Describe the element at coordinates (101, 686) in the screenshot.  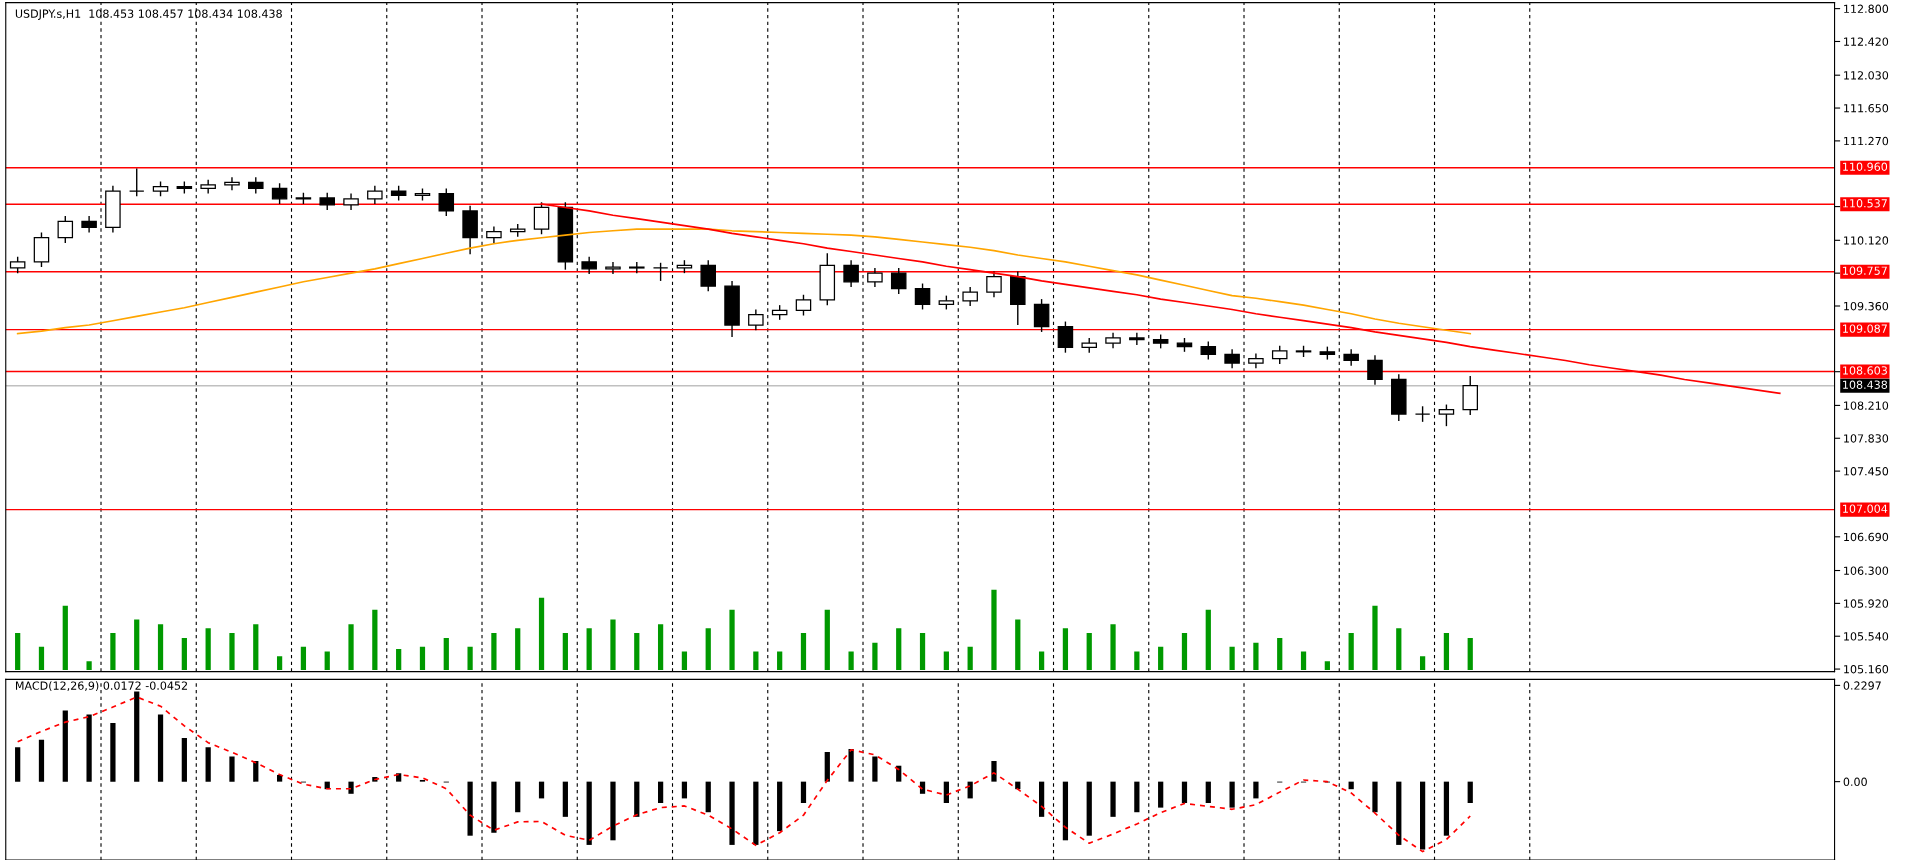
I see `chart-title: MACD(12,26,9) 0.0172 -0.0452` at that location.